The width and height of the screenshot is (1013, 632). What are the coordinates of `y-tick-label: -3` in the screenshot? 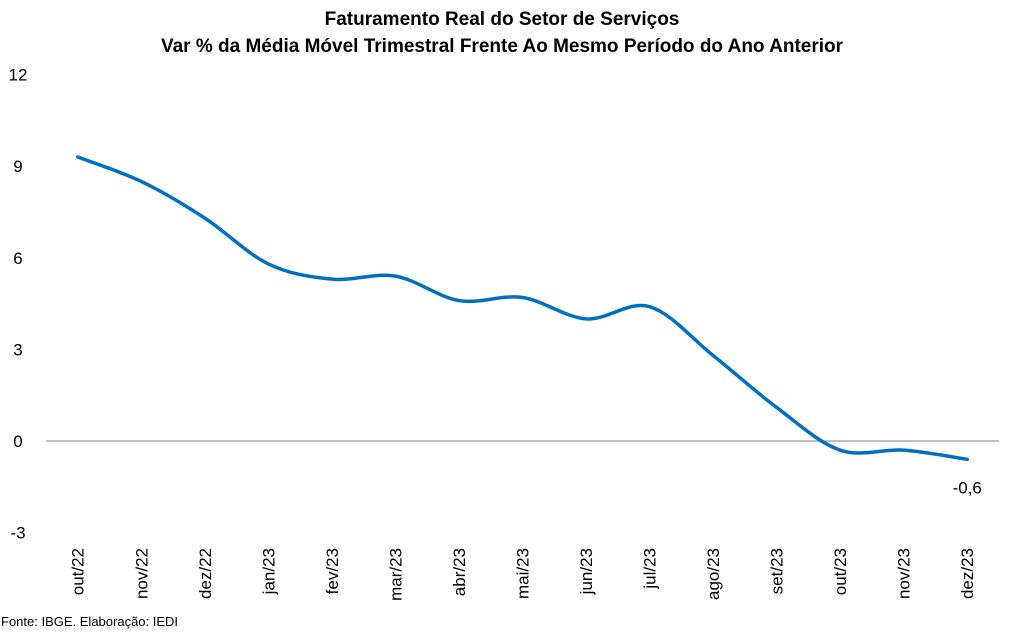 It's located at (17, 533).